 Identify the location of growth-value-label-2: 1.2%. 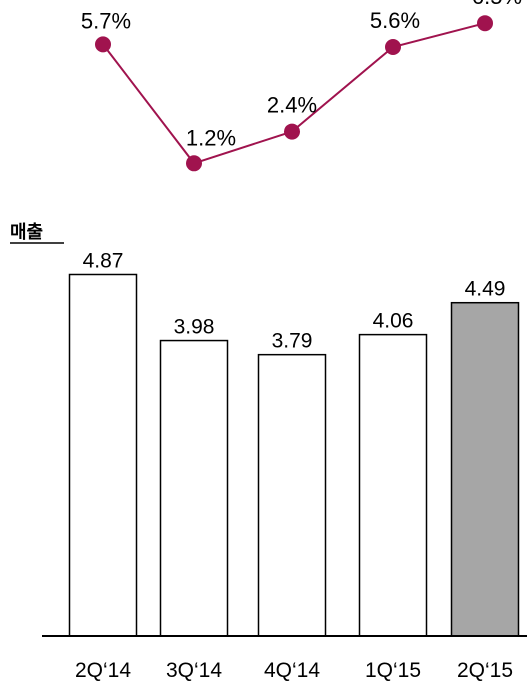
(211, 137).